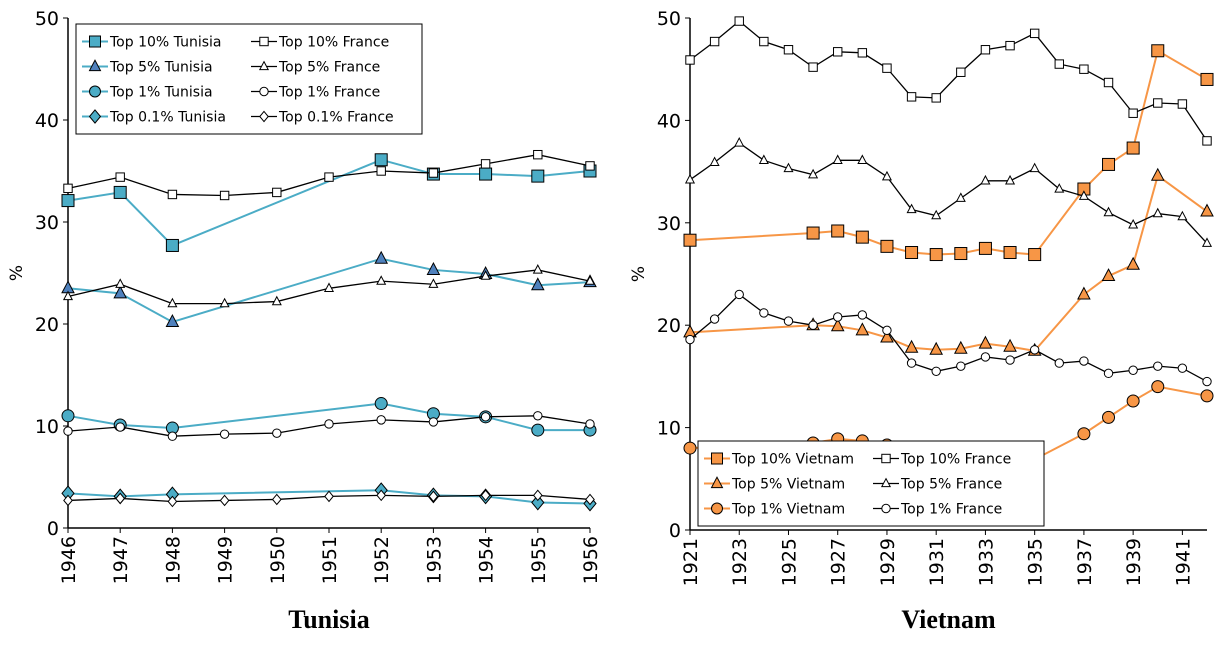 Image resolution: width=1214 pixels, height=646 pixels. Describe the element at coordinates (17, 273) in the screenshot. I see `y-axis-label: %` at that location.